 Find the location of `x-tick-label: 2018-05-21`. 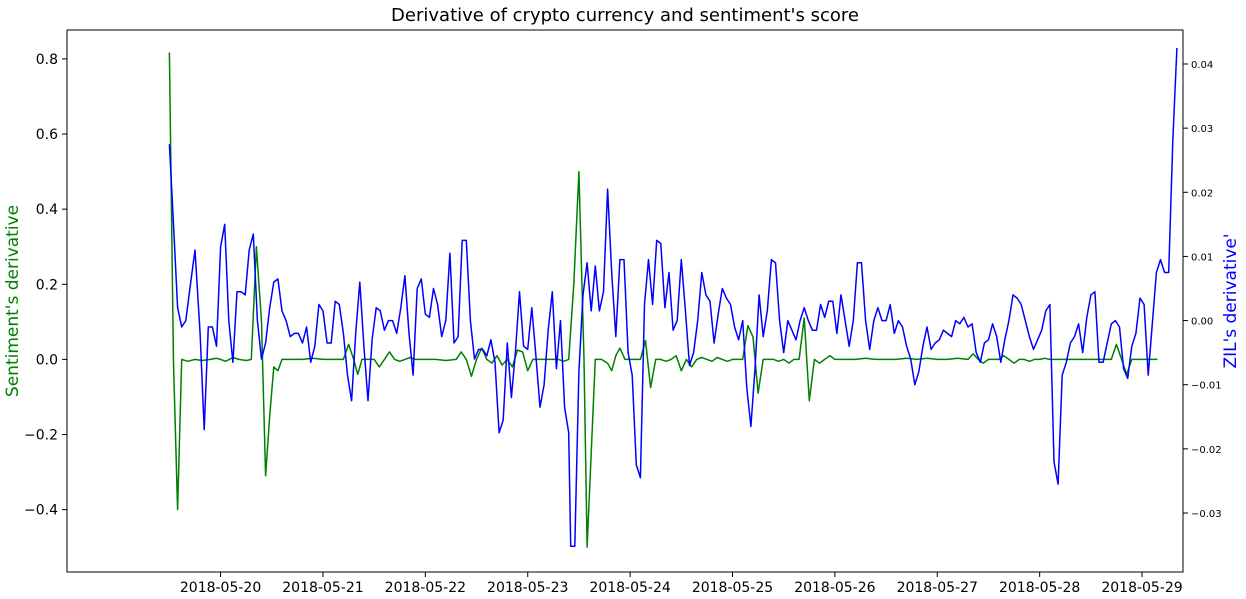

x-tick-label: 2018-05-21 is located at coordinates (322, 588).